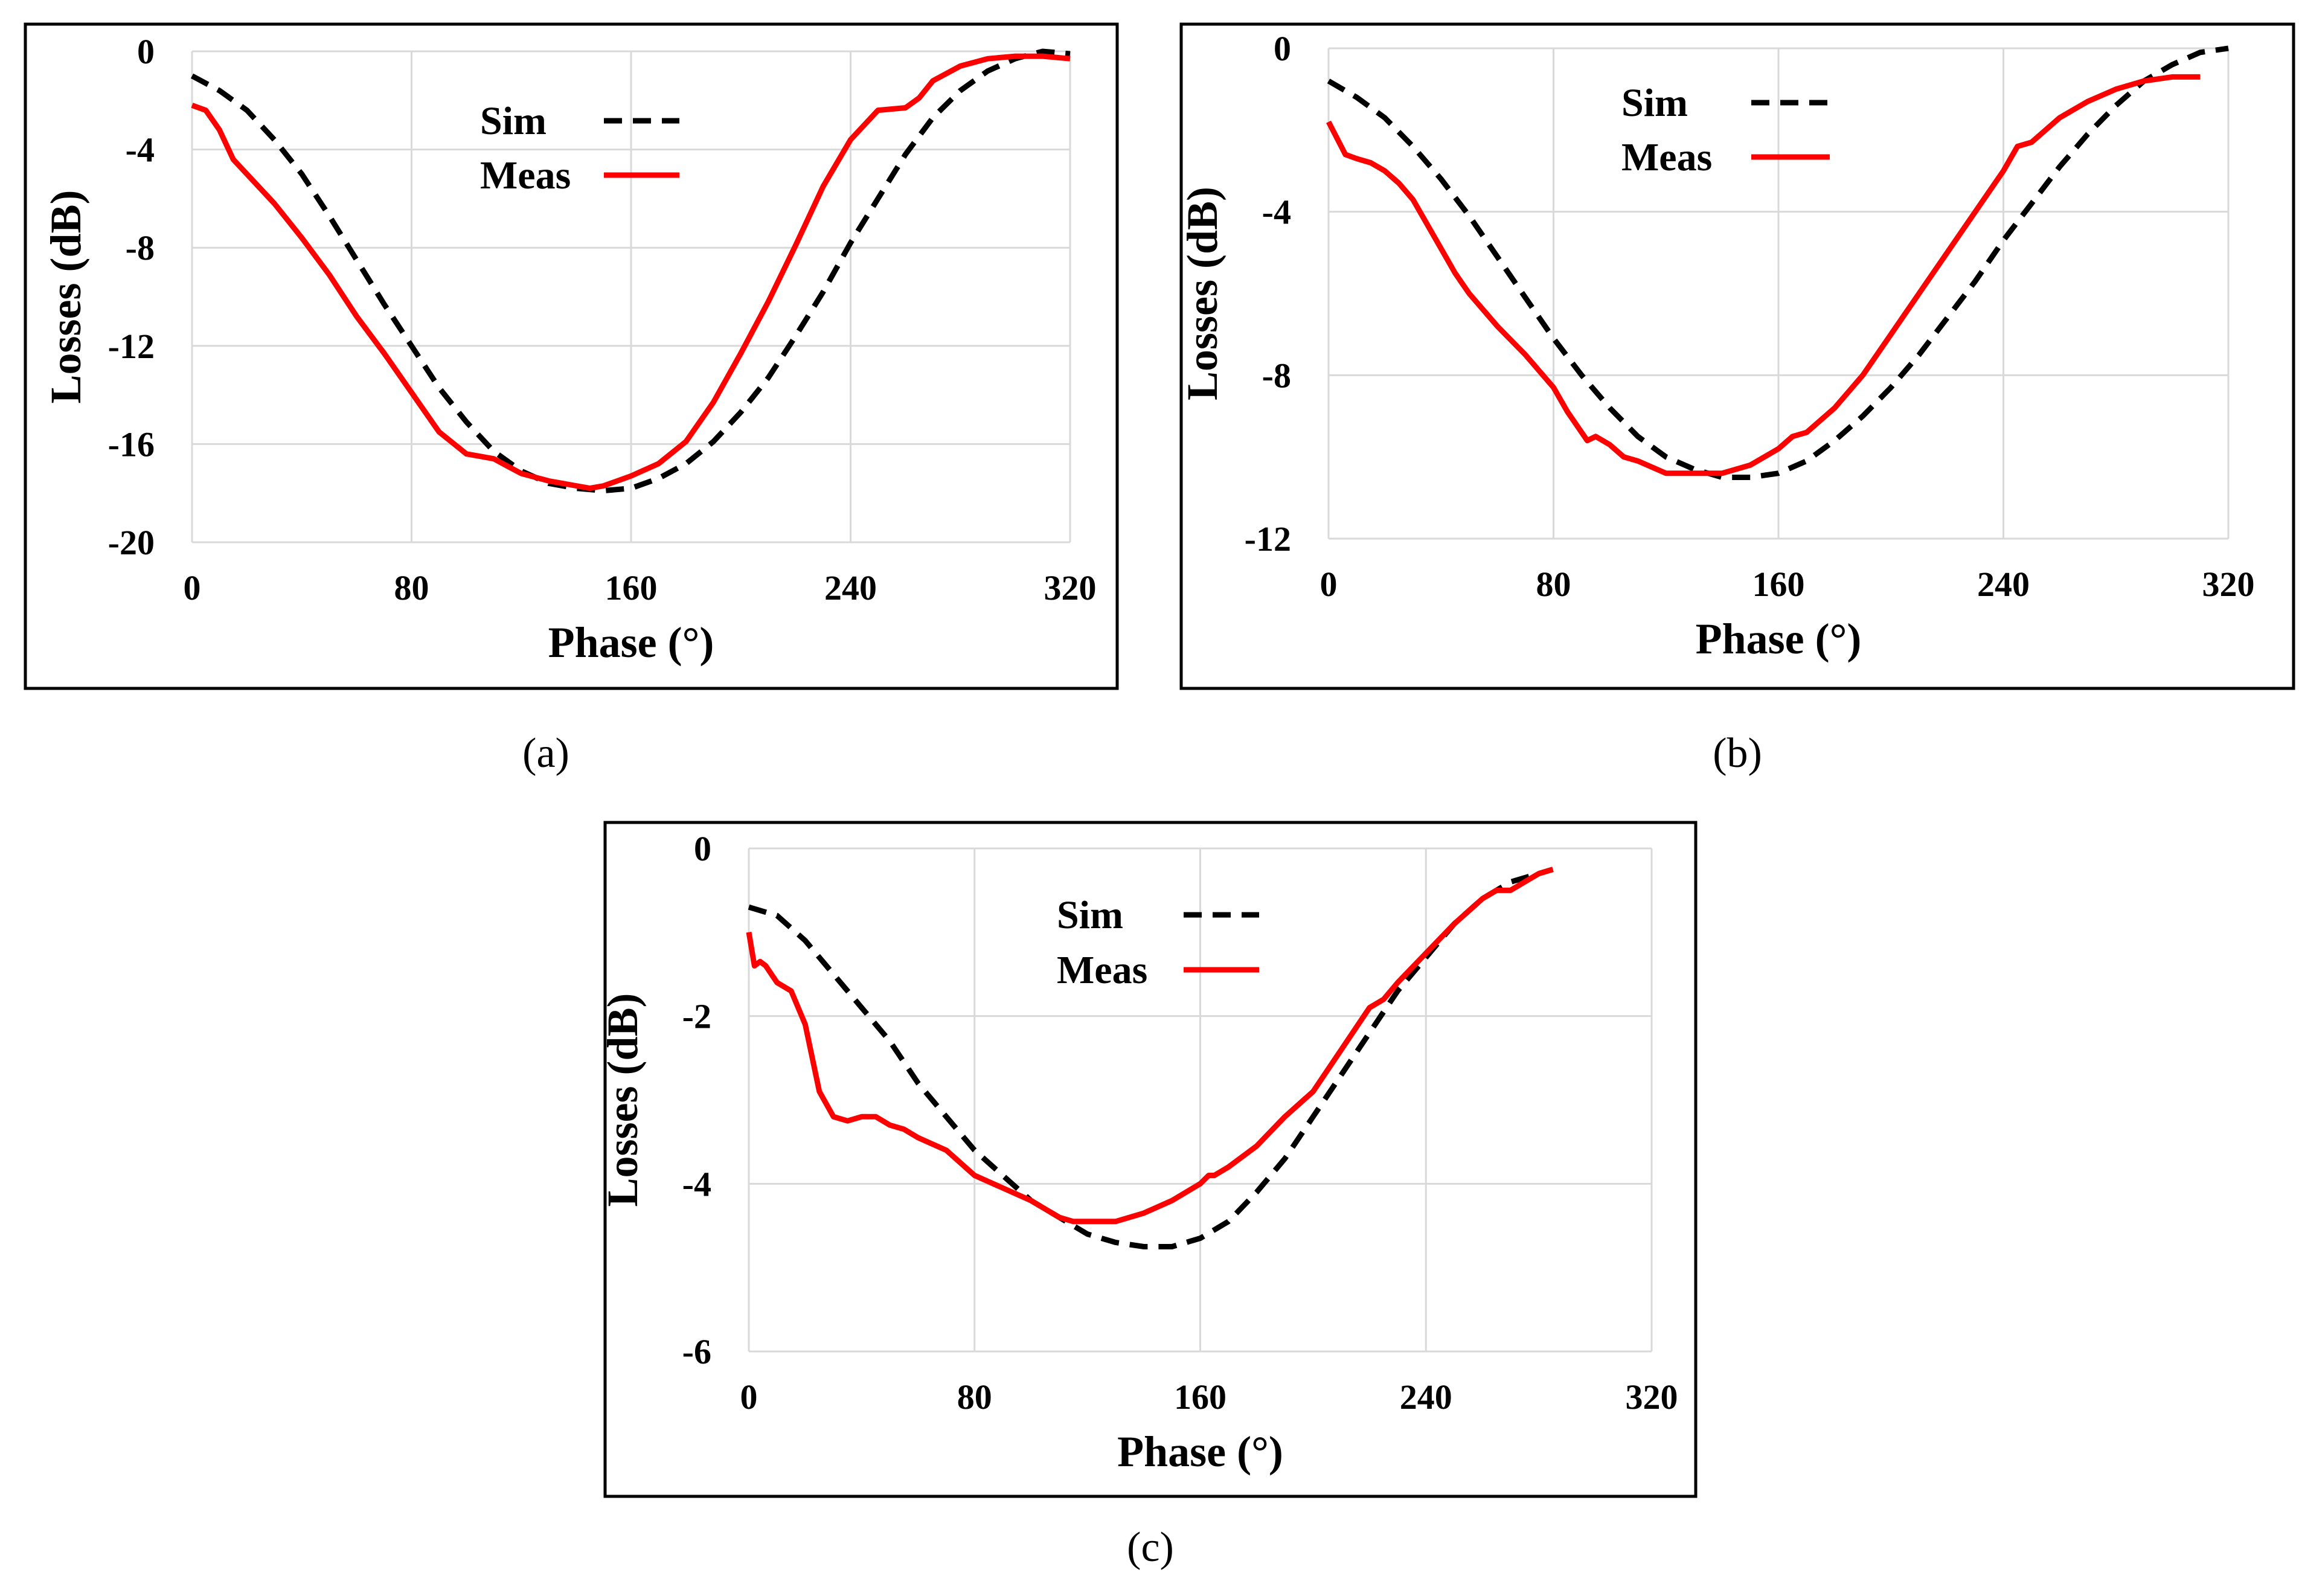  Describe the element at coordinates (131, 444) in the screenshot. I see `y-tick-label: -16` at that location.